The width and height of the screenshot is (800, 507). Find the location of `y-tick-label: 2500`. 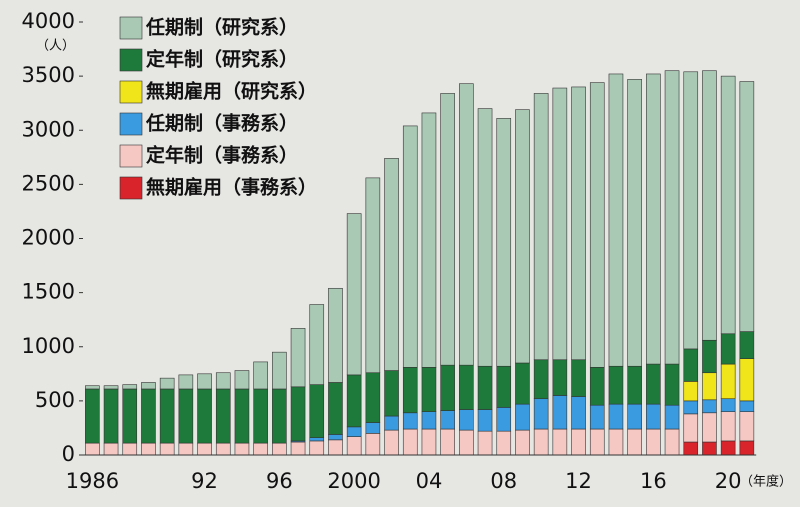

y-tick-label: 2500 is located at coordinates (48, 183).